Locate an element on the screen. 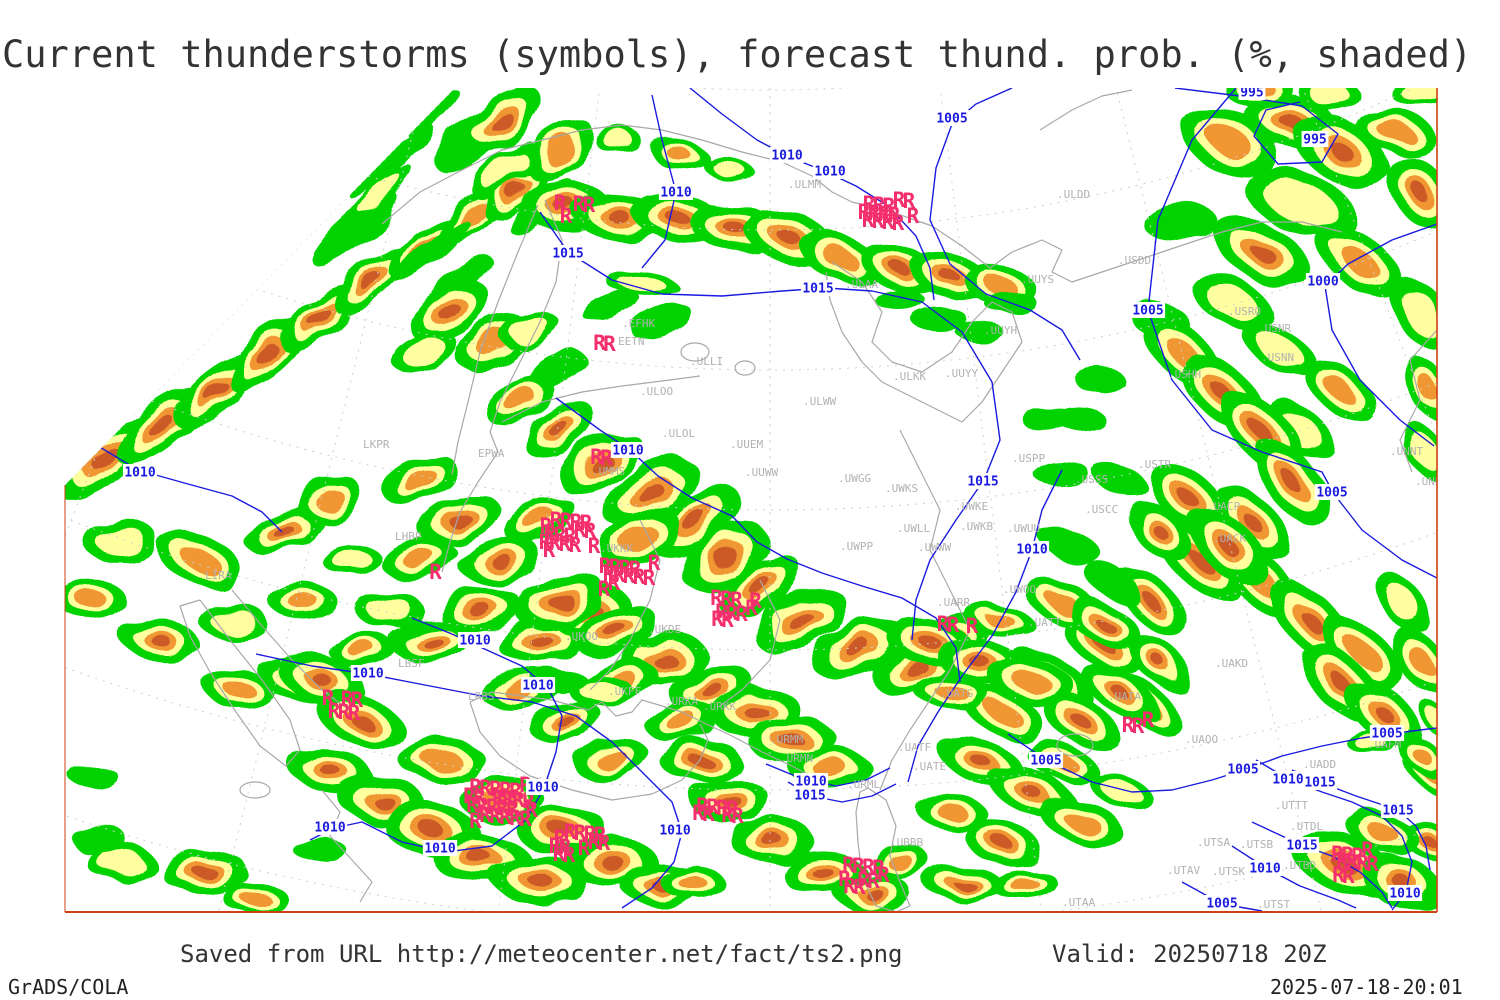 This screenshot has width=1500, height=1000. station-label: .UTAV is located at coordinates (1183, 870).